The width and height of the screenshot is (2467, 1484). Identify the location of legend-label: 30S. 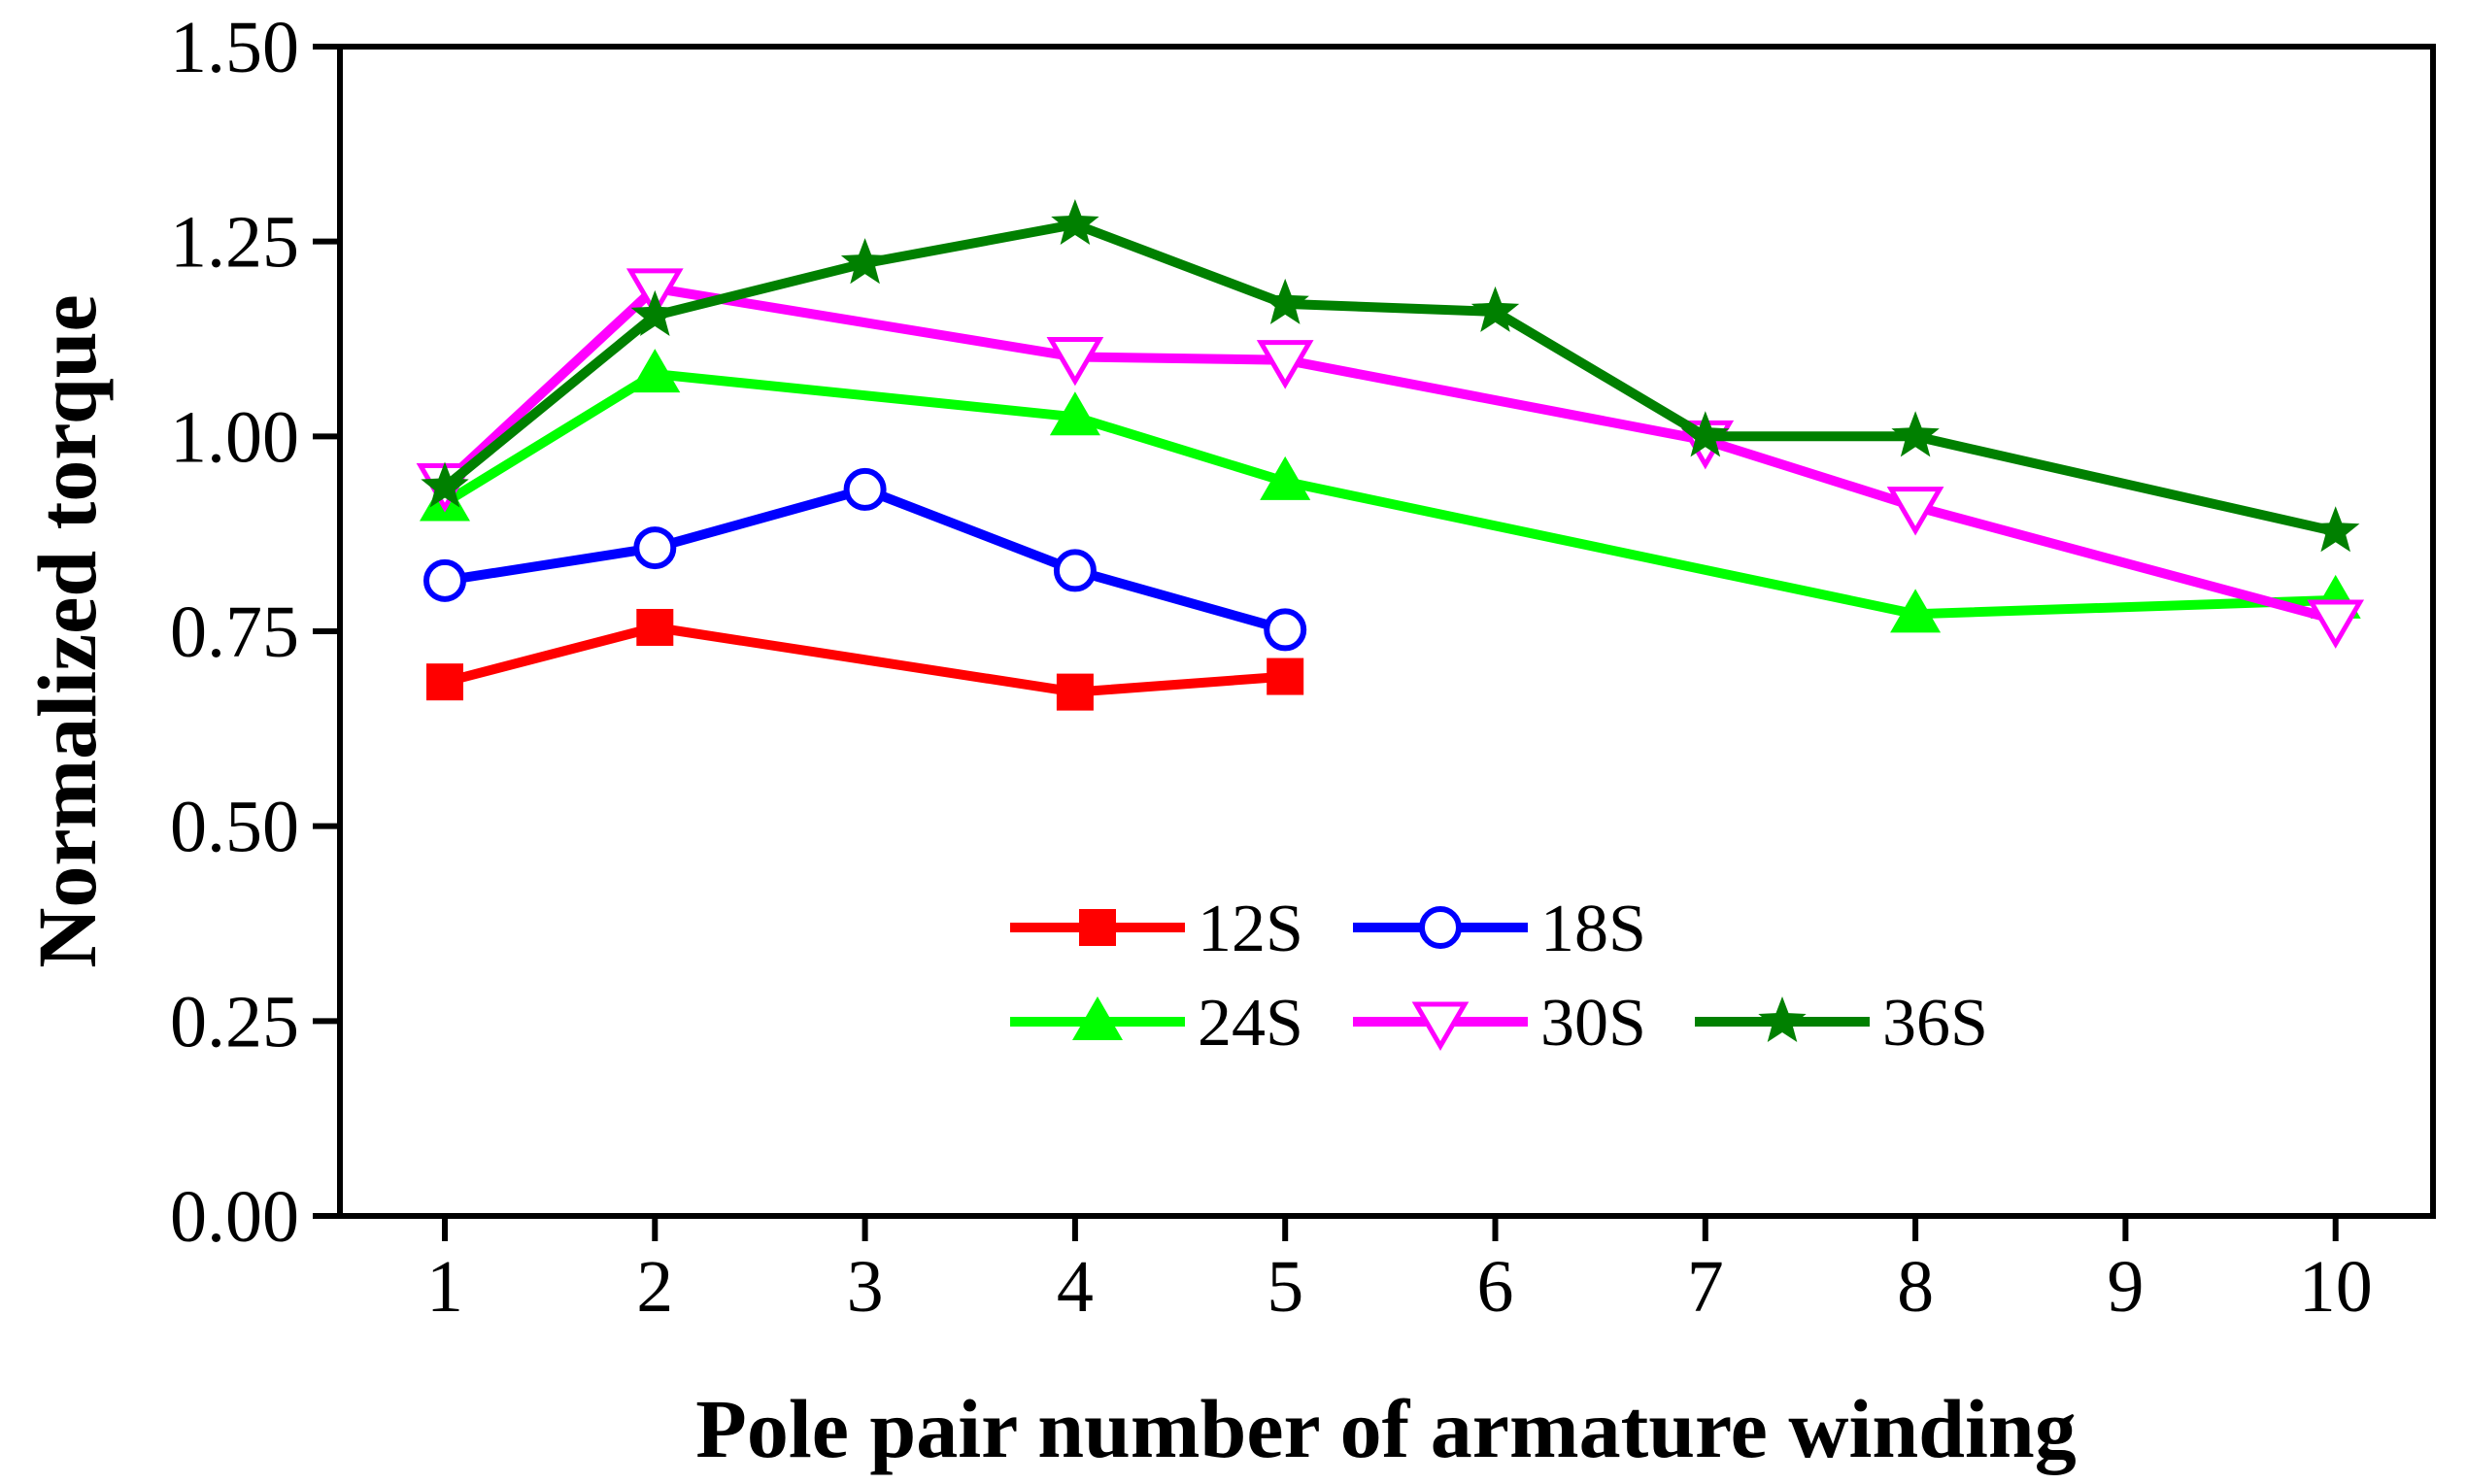
(1593, 1023).